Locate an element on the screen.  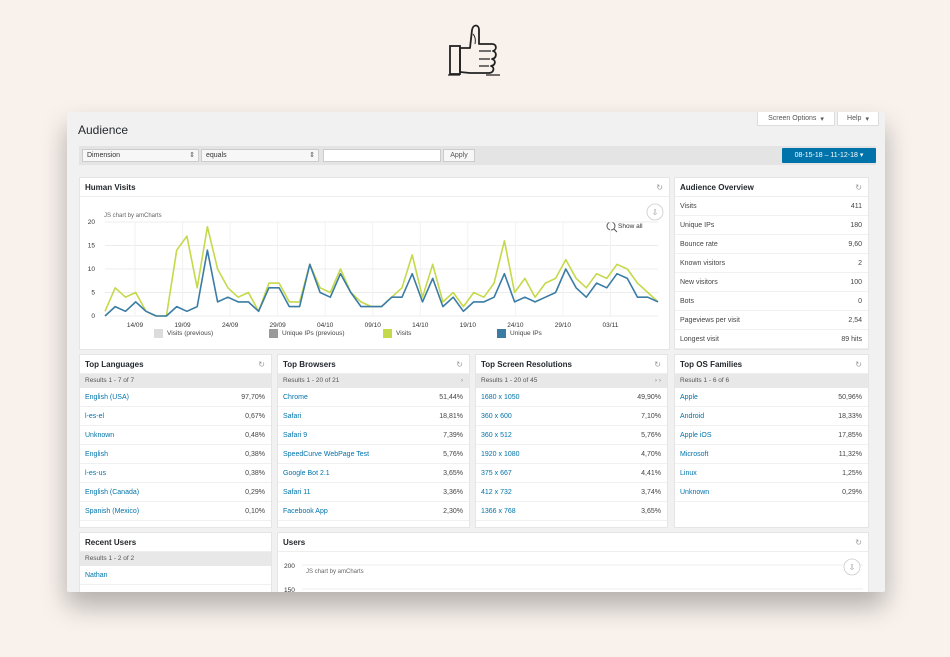
row-label: Bots is located at coordinates (687, 301).